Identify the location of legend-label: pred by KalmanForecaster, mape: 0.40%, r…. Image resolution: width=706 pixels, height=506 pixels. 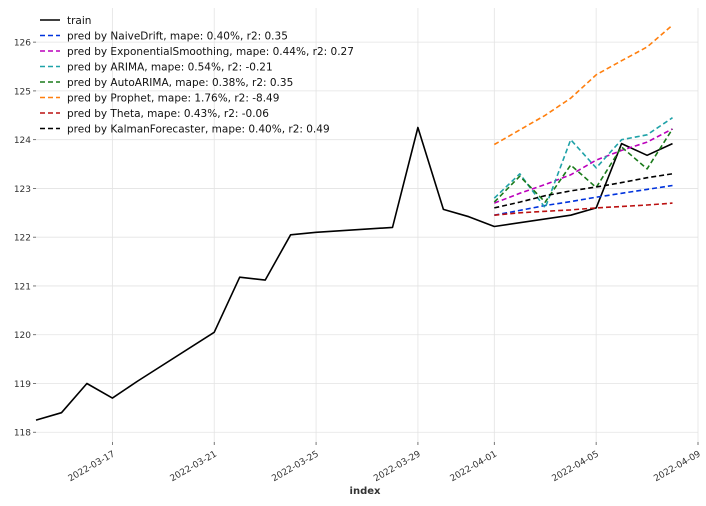
(198, 130).